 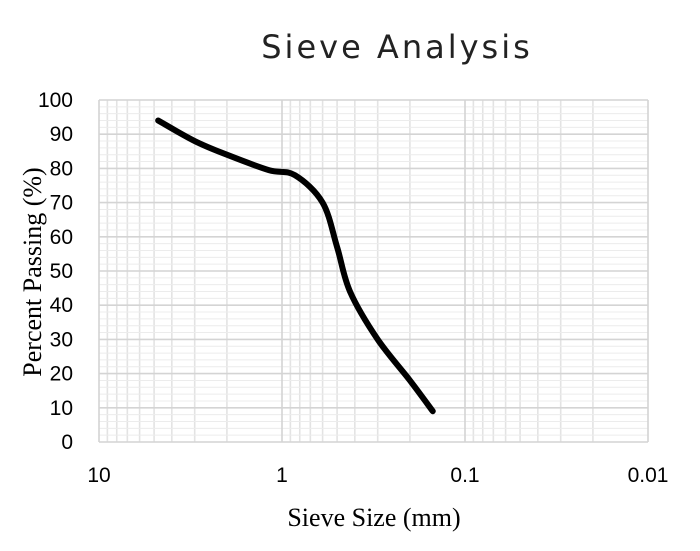 What do you see at coordinates (377, 475) in the screenshot?
I see `x-tick-labels: 10 1 0.1 0.01` at bounding box center [377, 475].